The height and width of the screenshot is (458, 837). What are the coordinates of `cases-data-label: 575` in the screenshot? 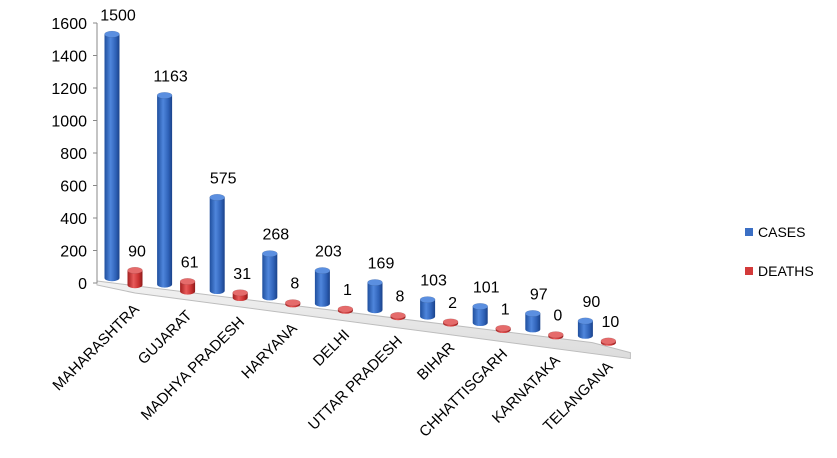 It's located at (223, 178).